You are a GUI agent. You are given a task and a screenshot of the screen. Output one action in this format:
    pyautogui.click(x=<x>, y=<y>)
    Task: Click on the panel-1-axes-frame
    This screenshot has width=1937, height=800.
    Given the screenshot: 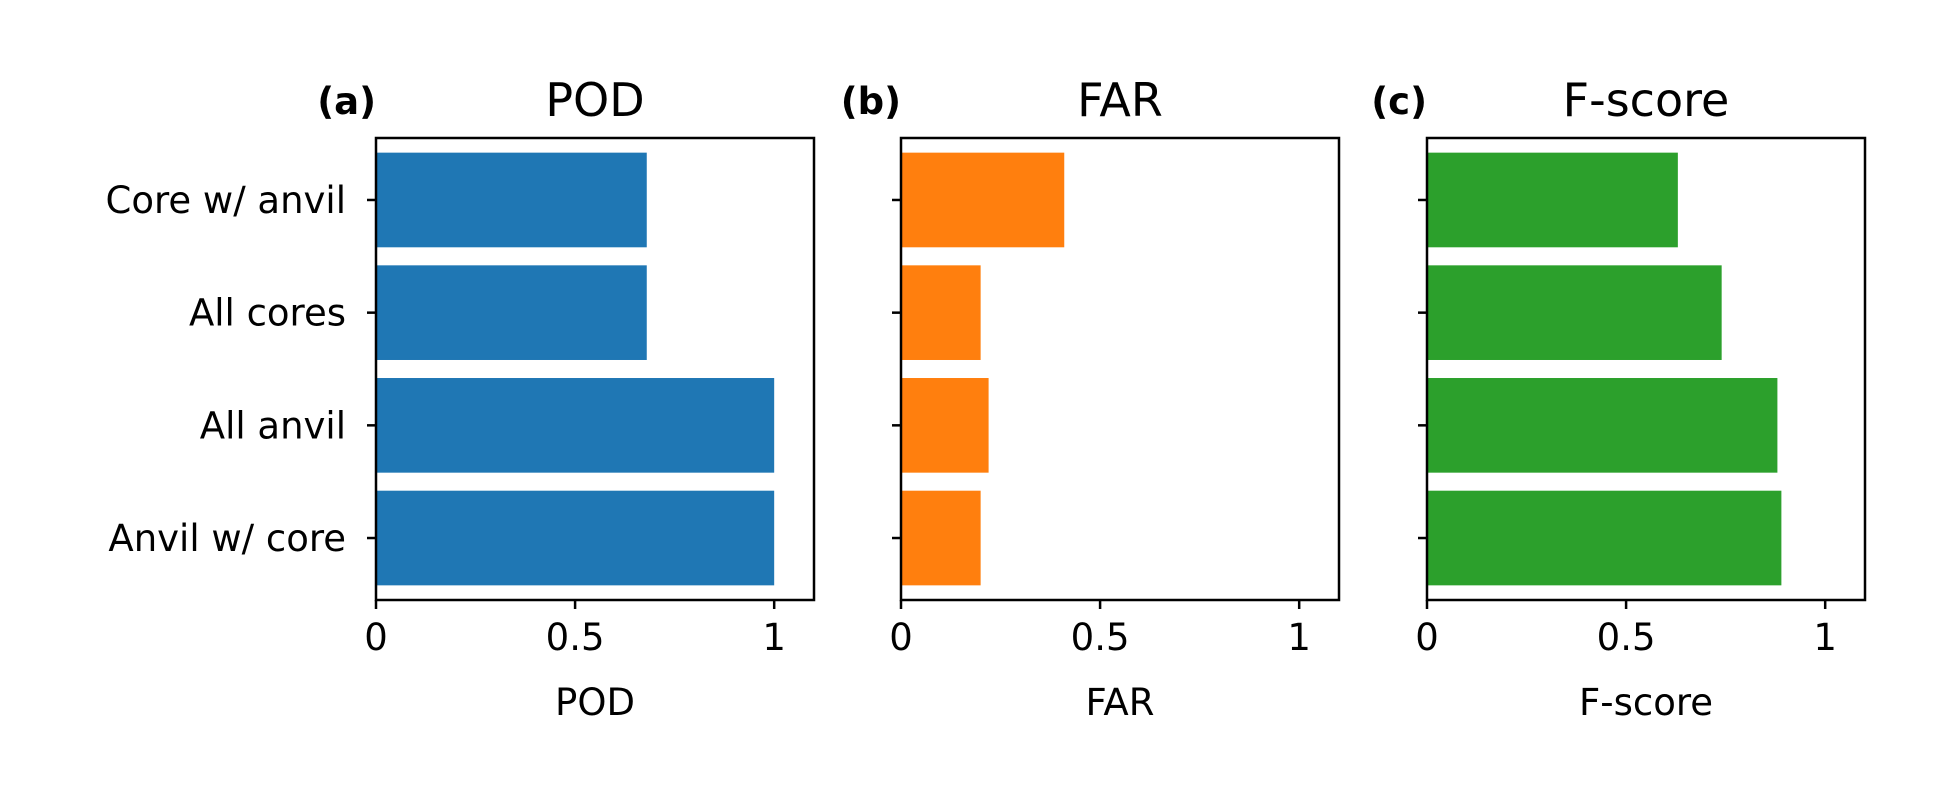 What is the action you would take?
    pyautogui.click(x=595, y=369)
    